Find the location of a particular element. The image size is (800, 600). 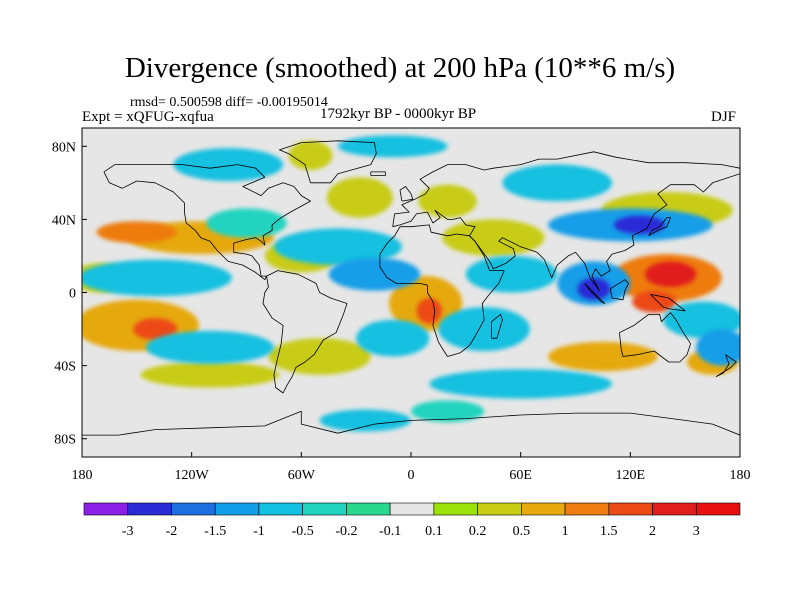

x-tick-label: 120E is located at coordinates (631, 475).